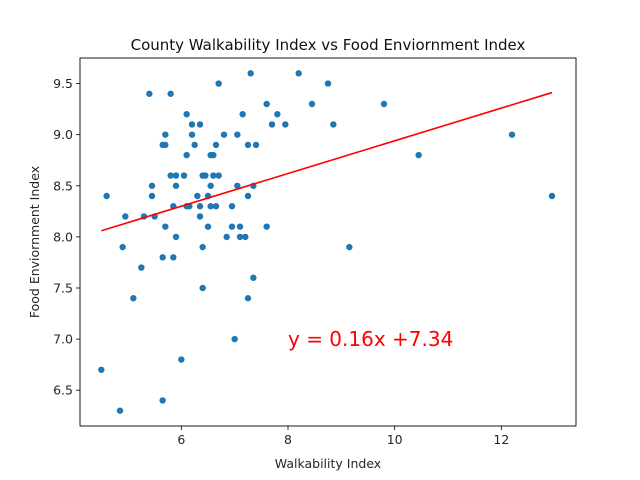  Describe the element at coordinates (63, 134) in the screenshot. I see `y-tick-label: 9.0` at that location.